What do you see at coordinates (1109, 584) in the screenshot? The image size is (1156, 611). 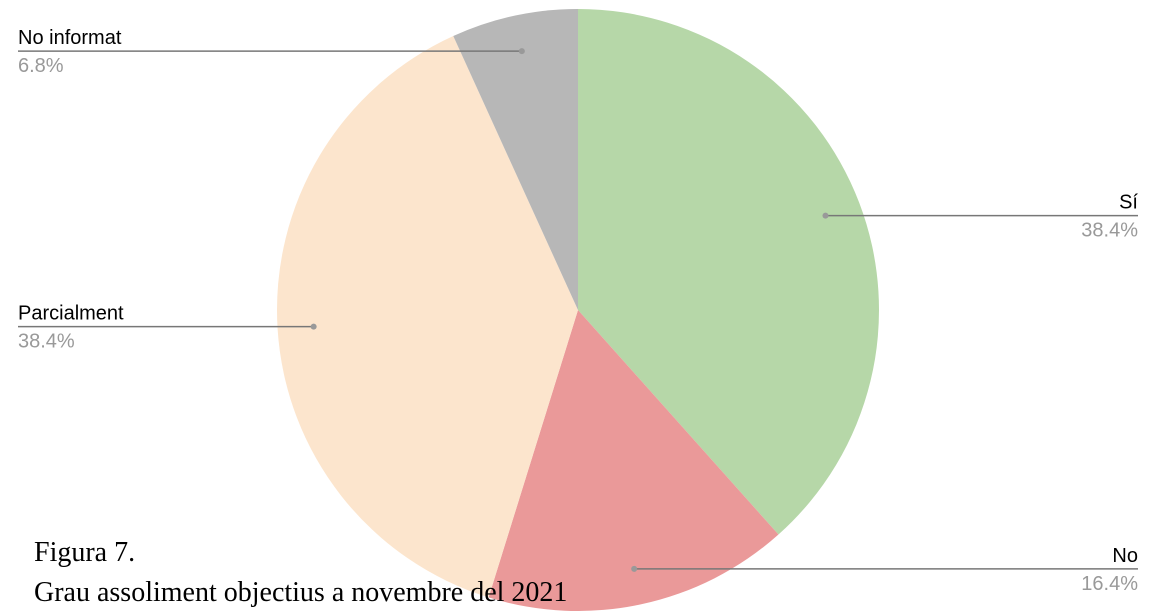 I see `slice-value-label: 16.4%` at bounding box center [1109, 584].